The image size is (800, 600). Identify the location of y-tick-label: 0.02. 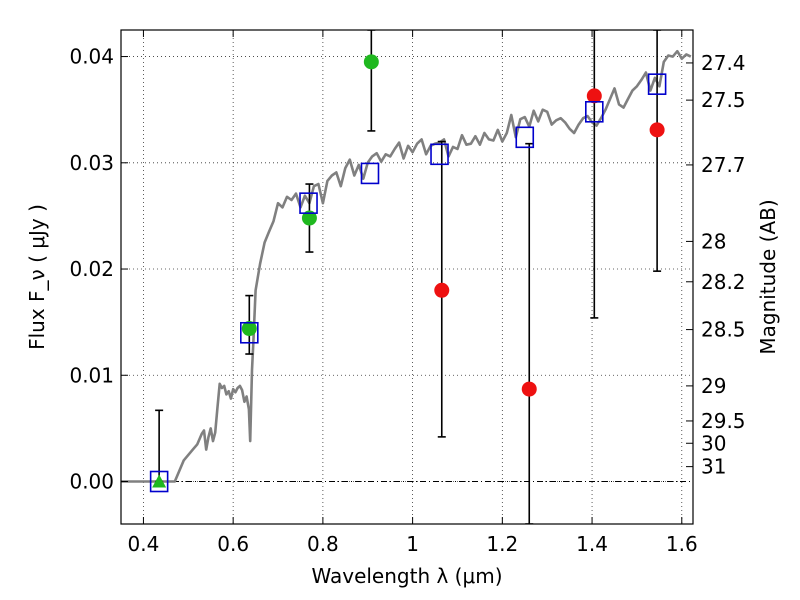
(91, 269).